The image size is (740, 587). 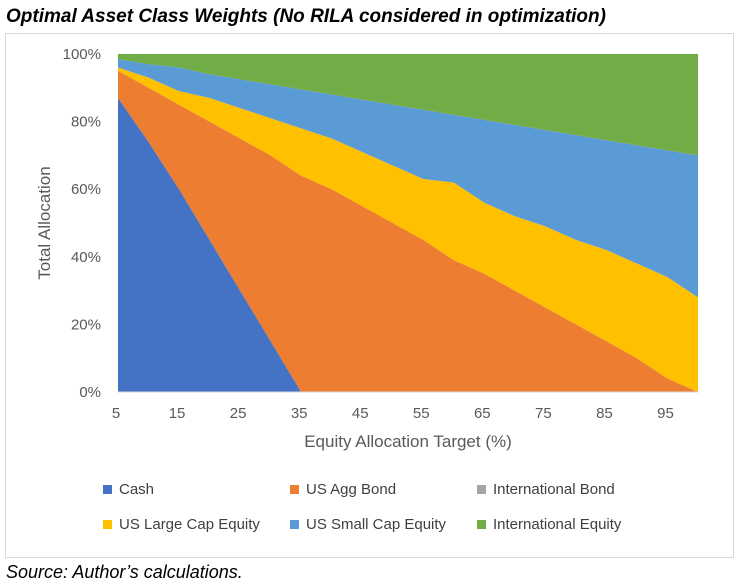 I want to click on x-tick-label: 85, so click(x=604, y=413).